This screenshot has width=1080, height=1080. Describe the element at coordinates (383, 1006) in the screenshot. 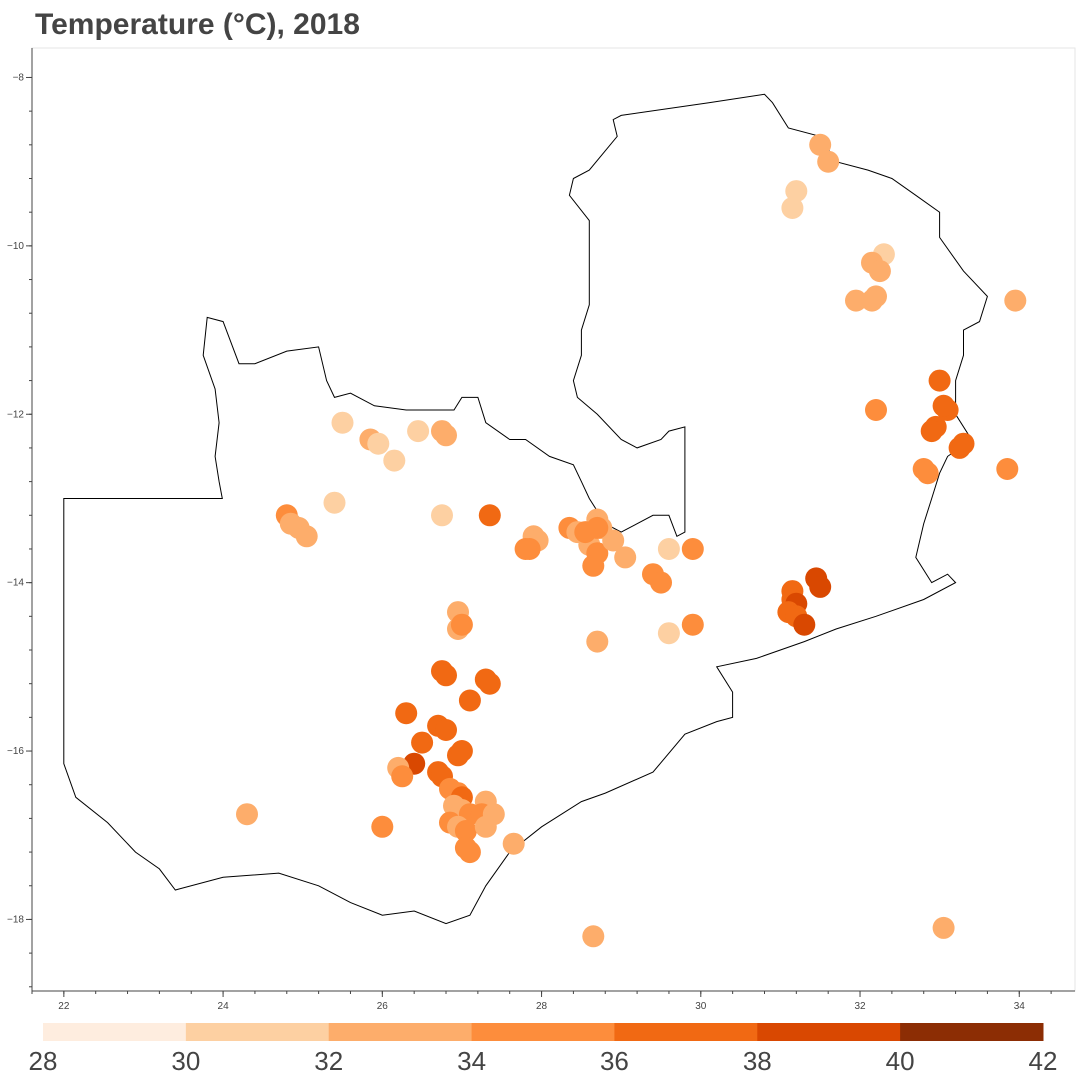

I see `x-tick-label: 26` at that location.